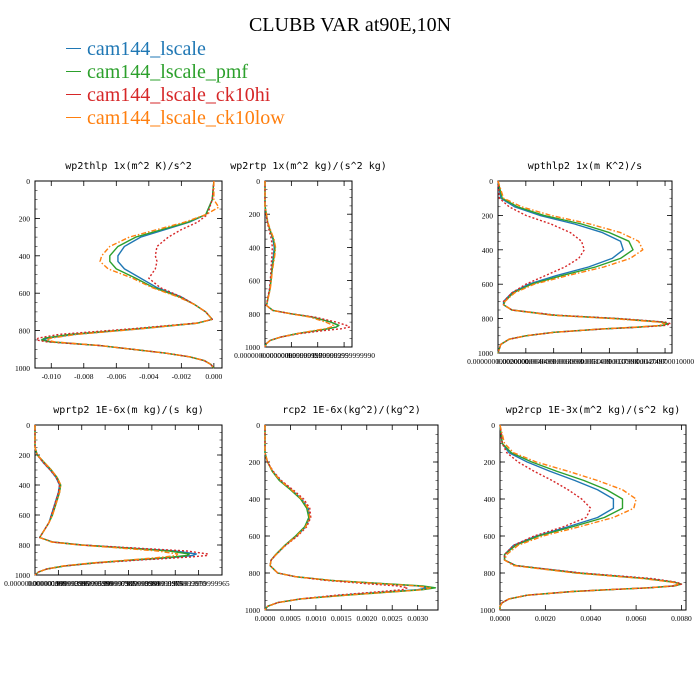 Image resolution: width=700 pixels, height=700 pixels. Describe the element at coordinates (168, 72) in the screenshot. I see `legend-label: cam144_lscale_pmf` at that location.